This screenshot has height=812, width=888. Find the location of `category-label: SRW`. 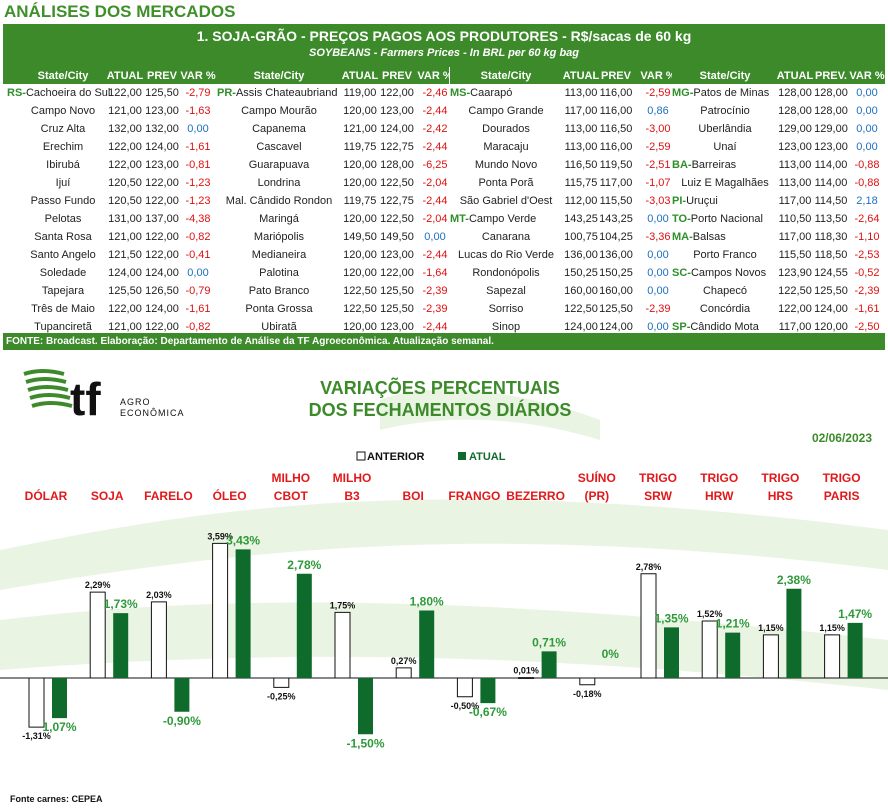

category-label: SRW is located at coordinates (658, 496).